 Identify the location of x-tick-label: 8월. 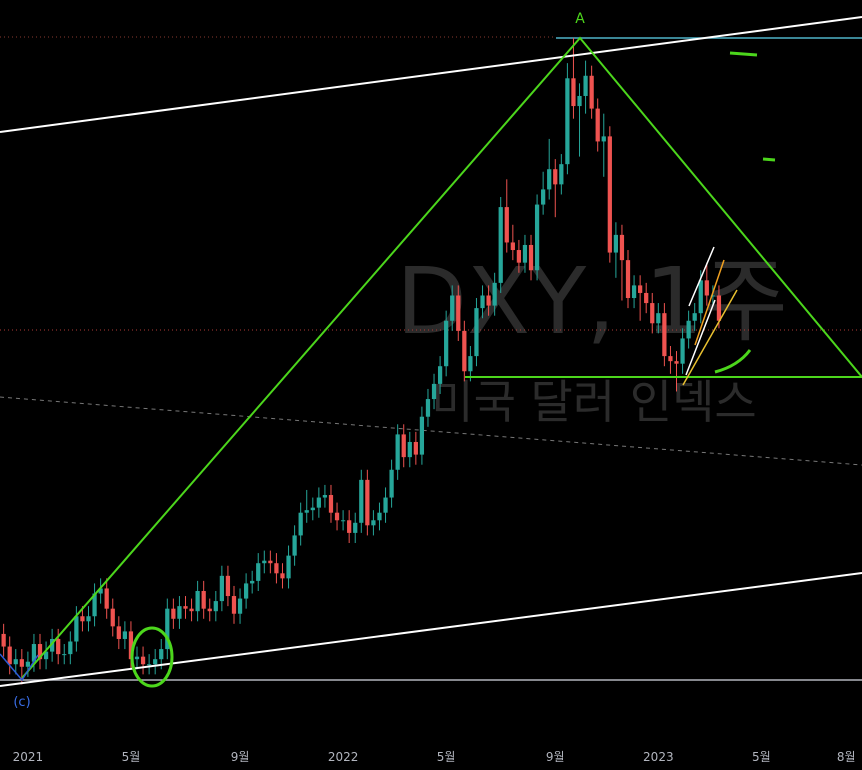
(846, 757).